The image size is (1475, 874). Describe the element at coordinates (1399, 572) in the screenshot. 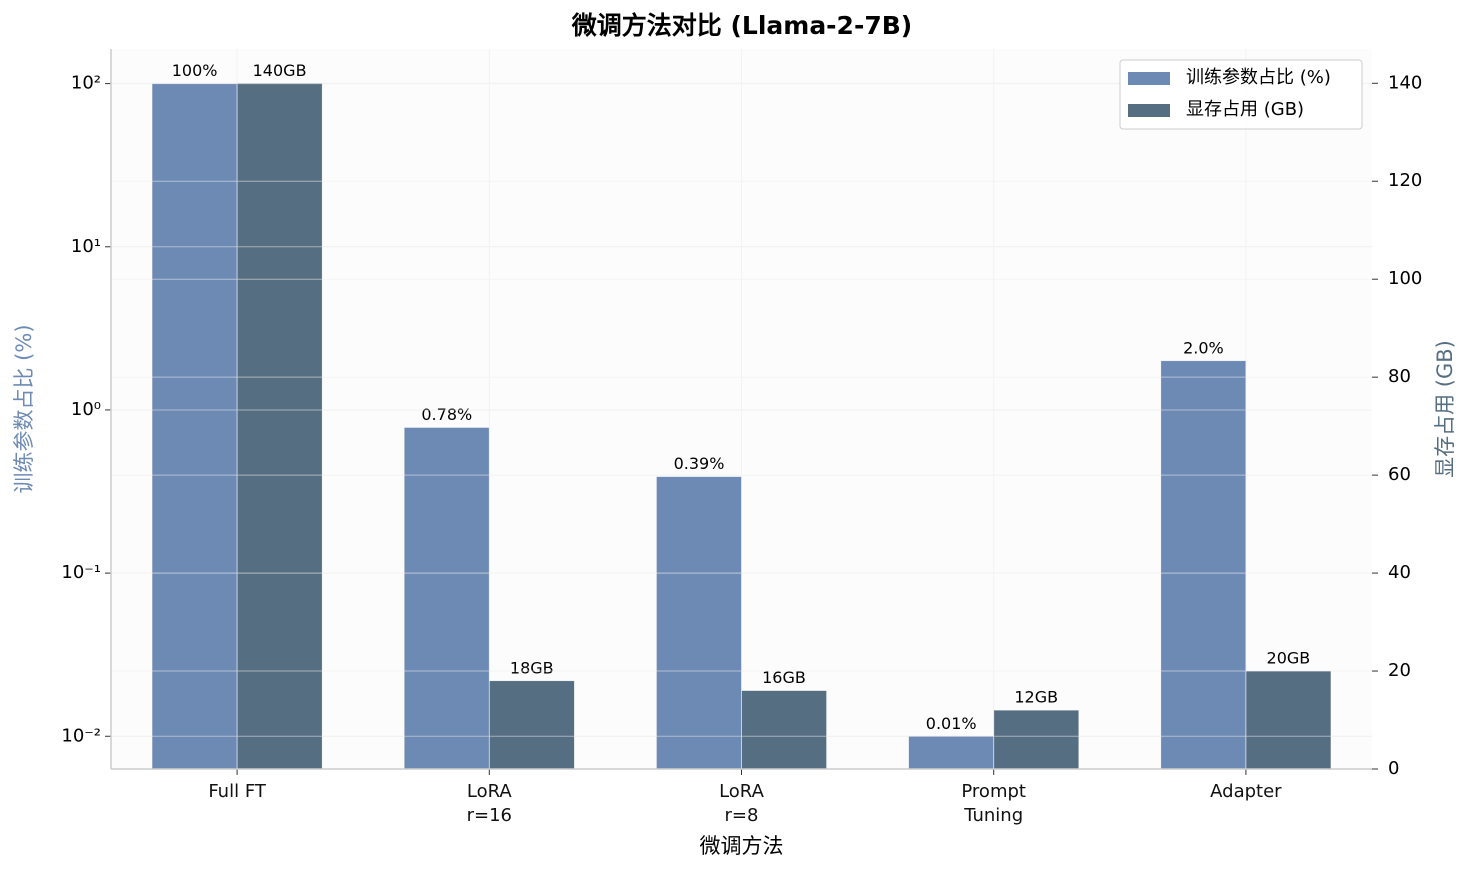

I see `y2-tick-label: 40` at that location.